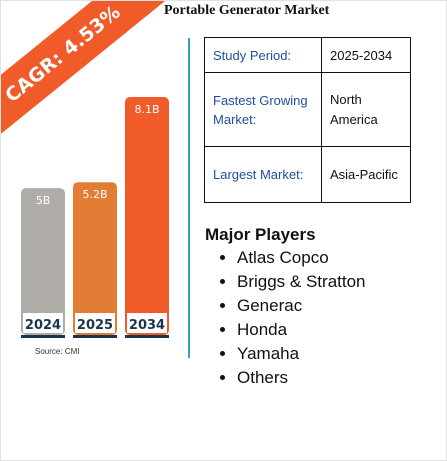 The image size is (447, 461). Describe the element at coordinates (146, 109) in the screenshot. I see `data-label: 8.1B` at that location.